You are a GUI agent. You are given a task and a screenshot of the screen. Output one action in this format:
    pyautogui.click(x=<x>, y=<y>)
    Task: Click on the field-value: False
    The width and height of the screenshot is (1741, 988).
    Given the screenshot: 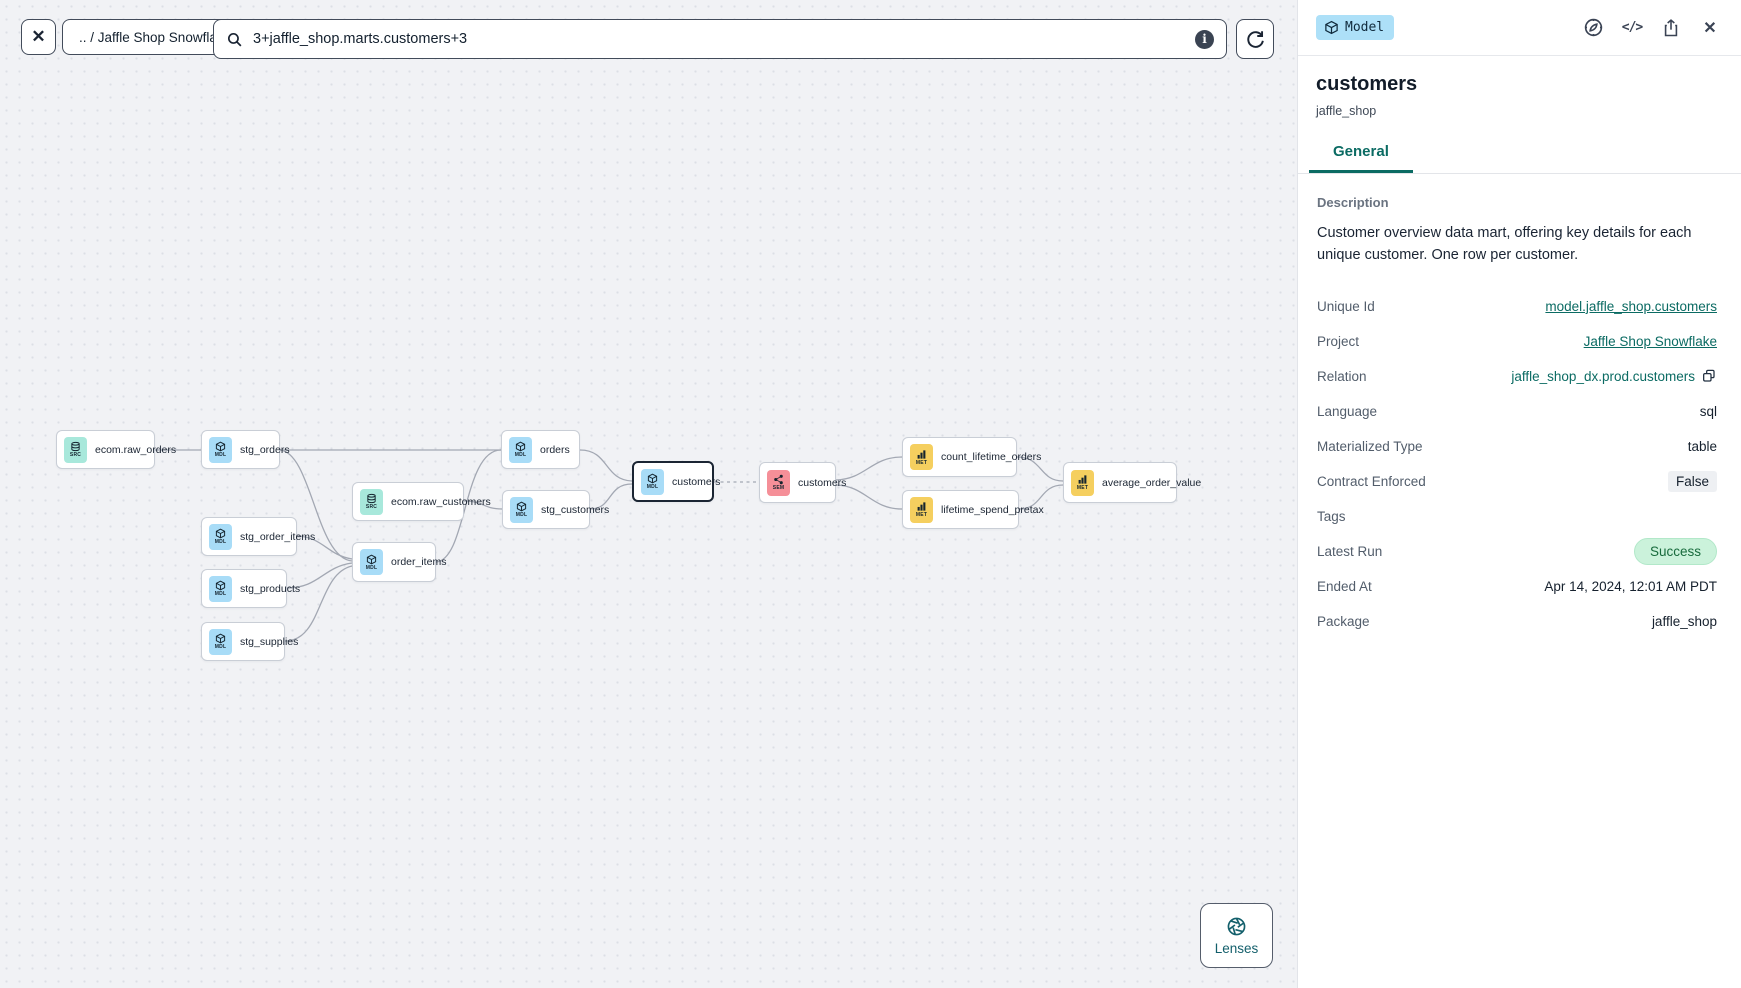 What is the action you would take?
    pyautogui.click(x=1692, y=481)
    